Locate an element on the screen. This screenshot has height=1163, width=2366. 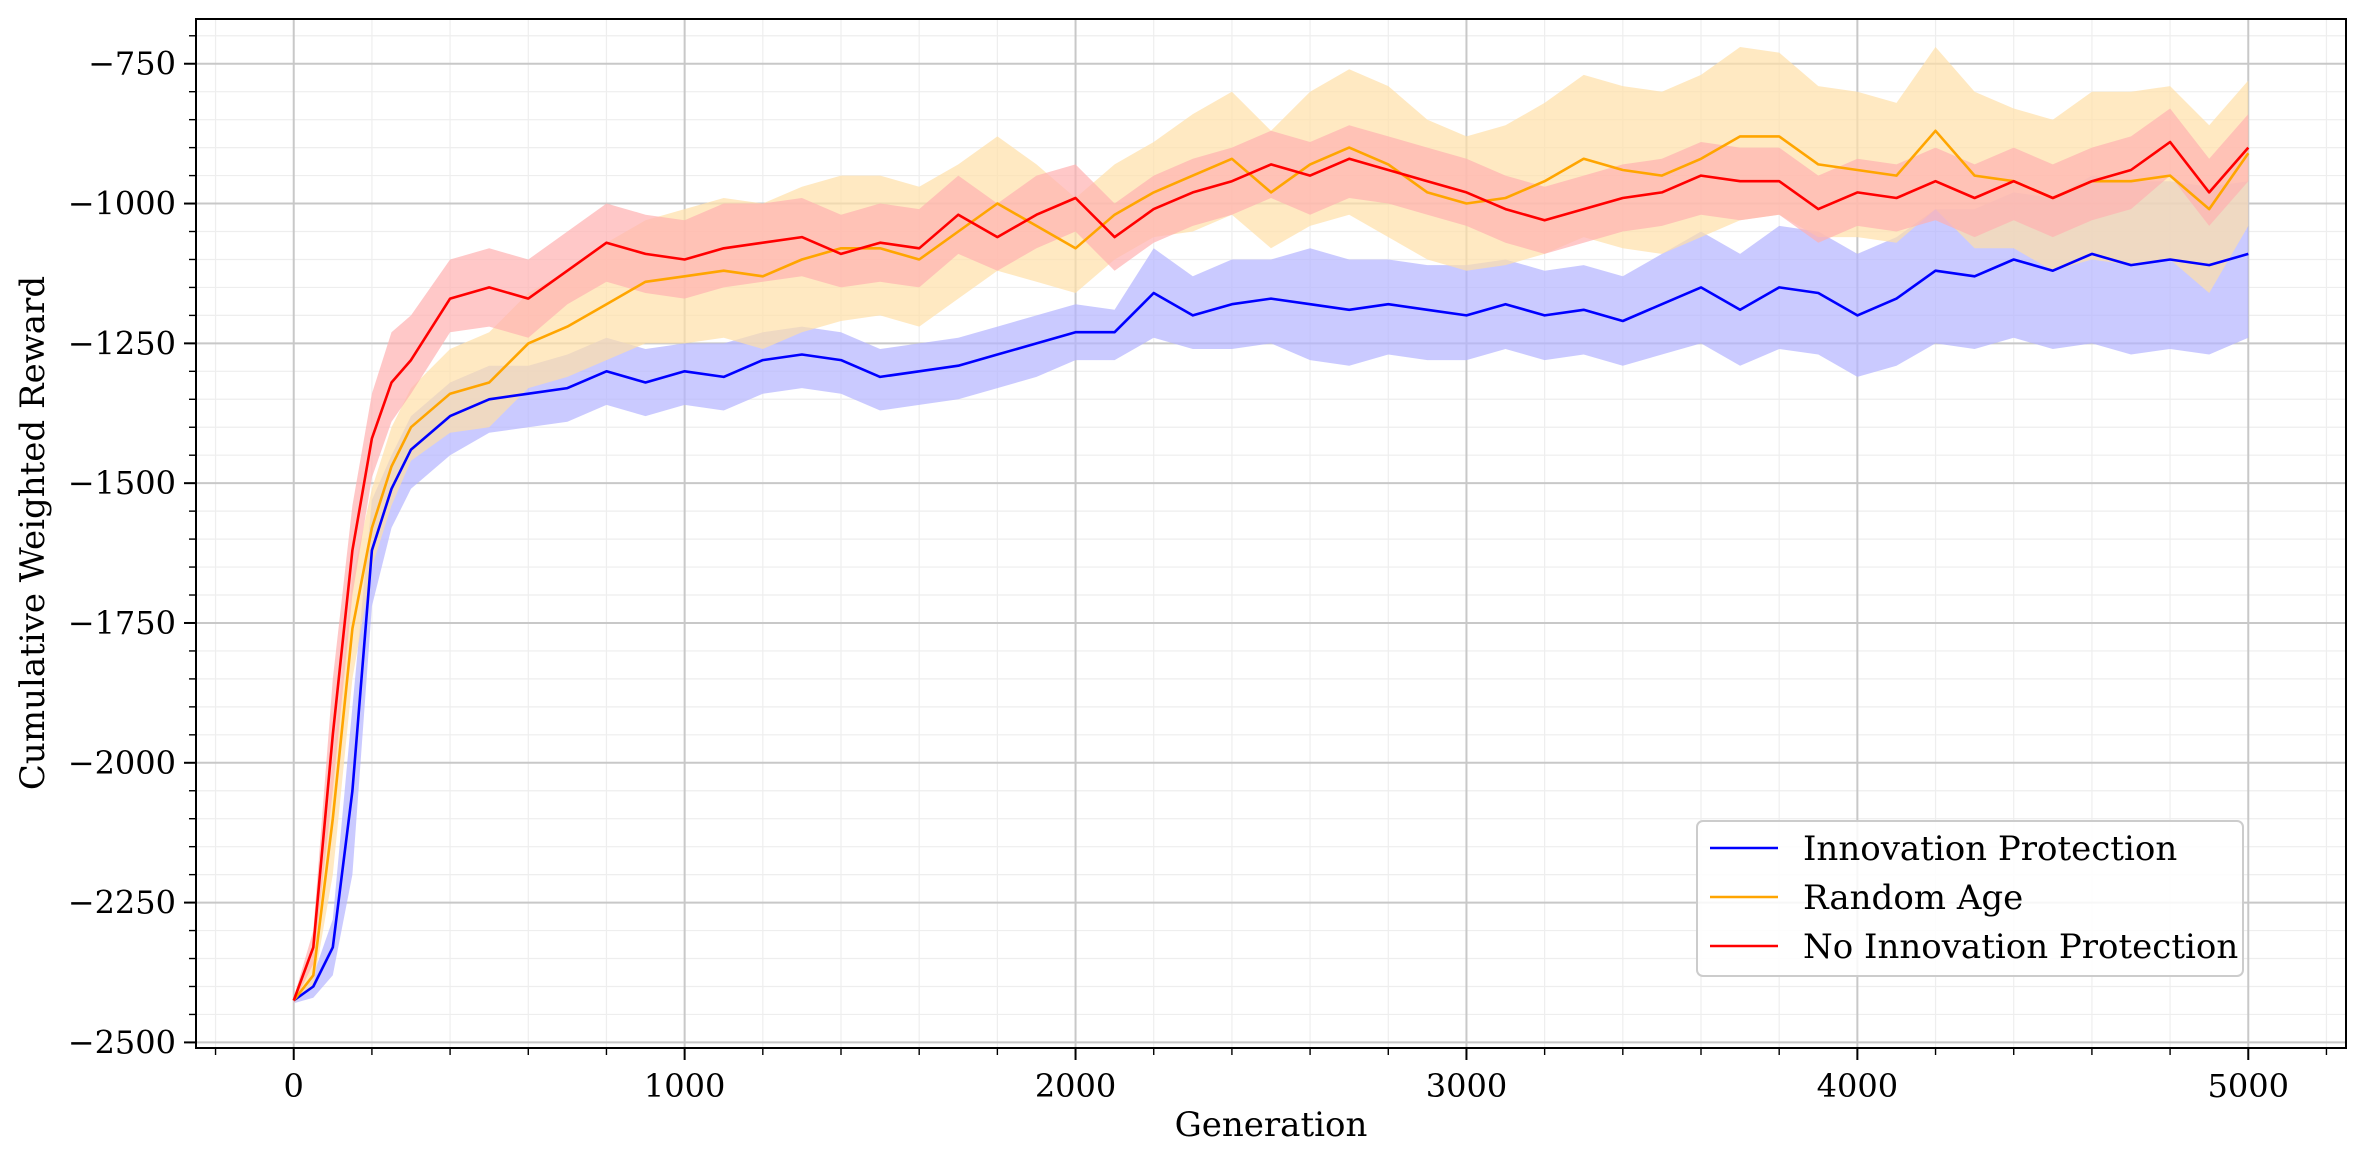
x-tick-labels: 0 1000 2000 3000 4000 5000 is located at coordinates (1286, 1086).